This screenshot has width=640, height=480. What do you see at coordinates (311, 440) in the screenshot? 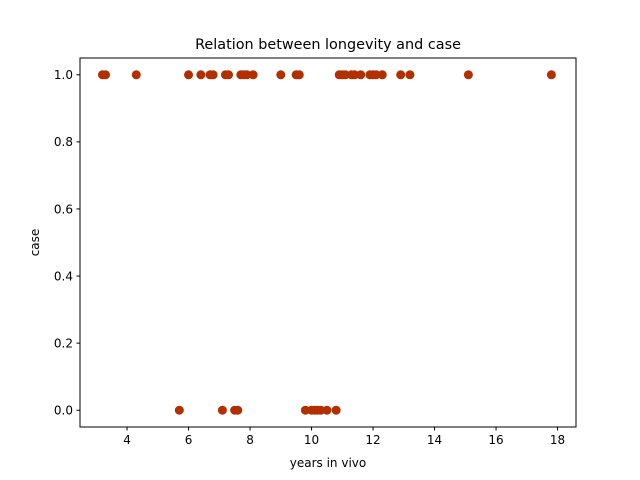
I see `x-tick-label: 10` at bounding box center [311, 440].